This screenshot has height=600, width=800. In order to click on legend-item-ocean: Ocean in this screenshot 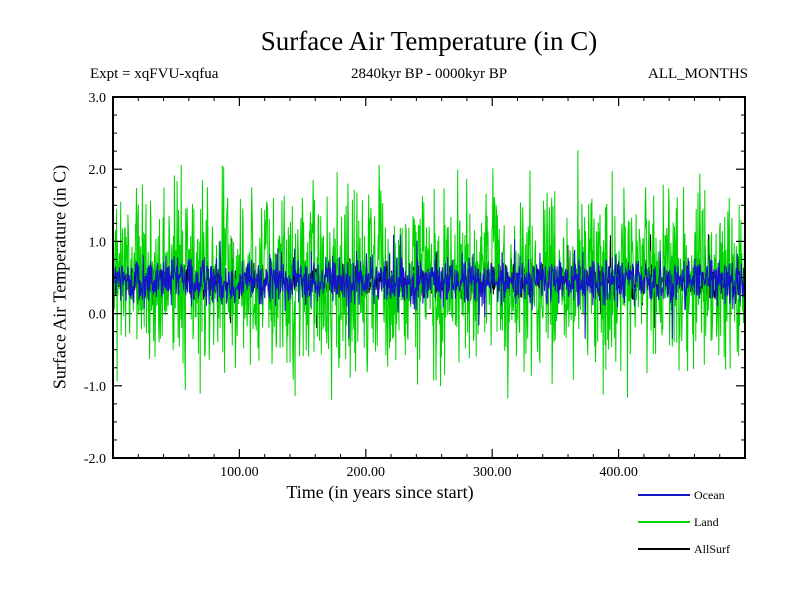, I will do `click(718, 495)`.